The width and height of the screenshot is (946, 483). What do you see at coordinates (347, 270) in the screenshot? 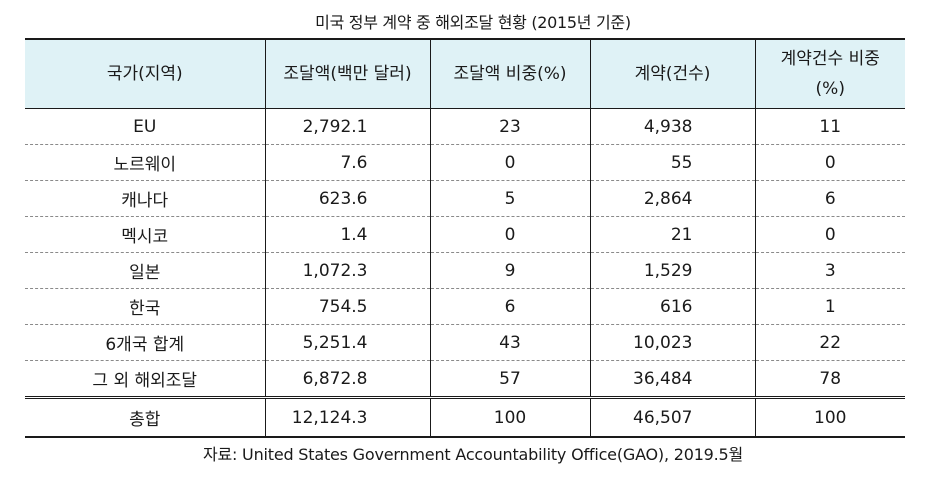
I see `cell-amount: 1,072.3` at bounding box center [347, 270].